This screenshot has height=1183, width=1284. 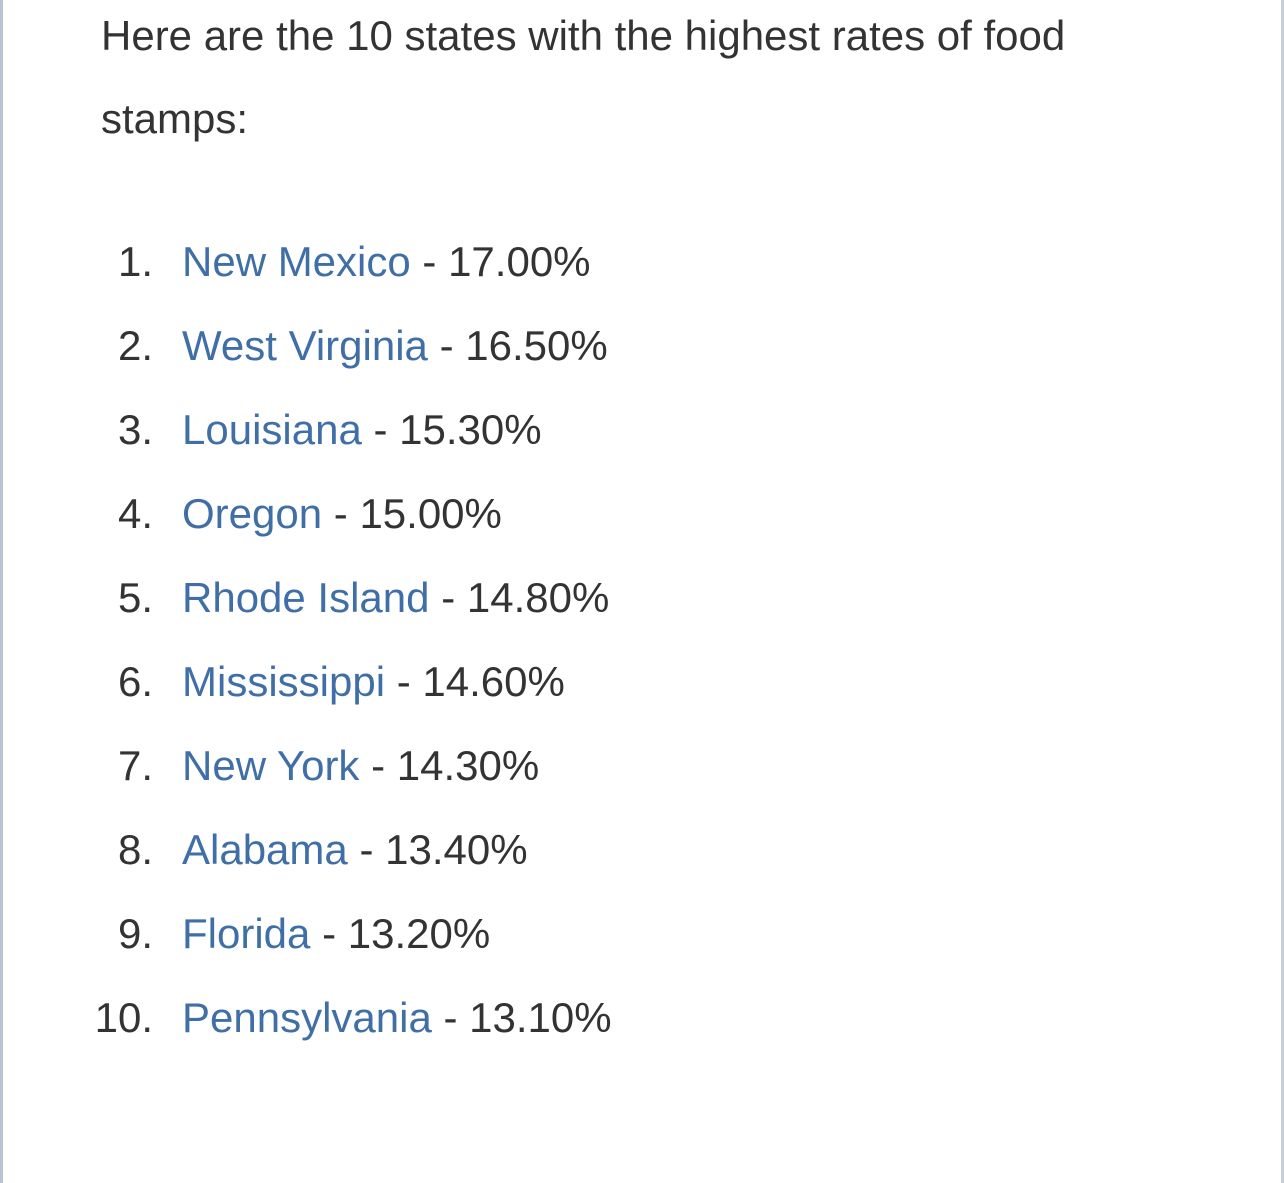 I want to click on list-marker: 10., so click(x=123, y=1017).